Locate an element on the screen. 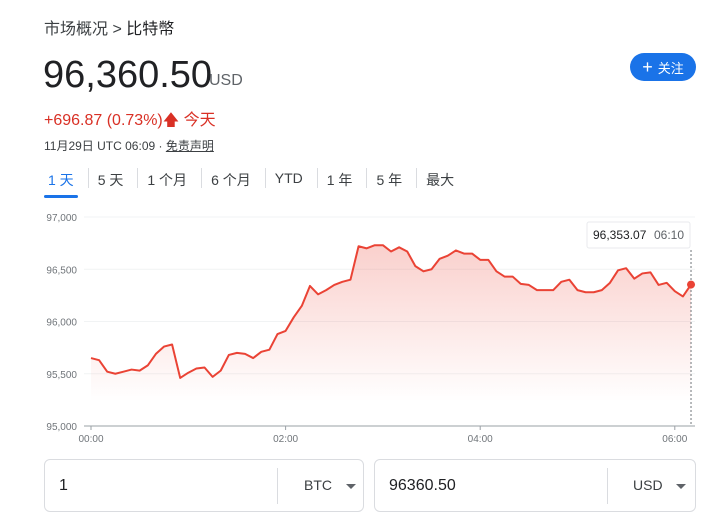  x-tick-label: 00:00 is located at coordinates (90, 439).